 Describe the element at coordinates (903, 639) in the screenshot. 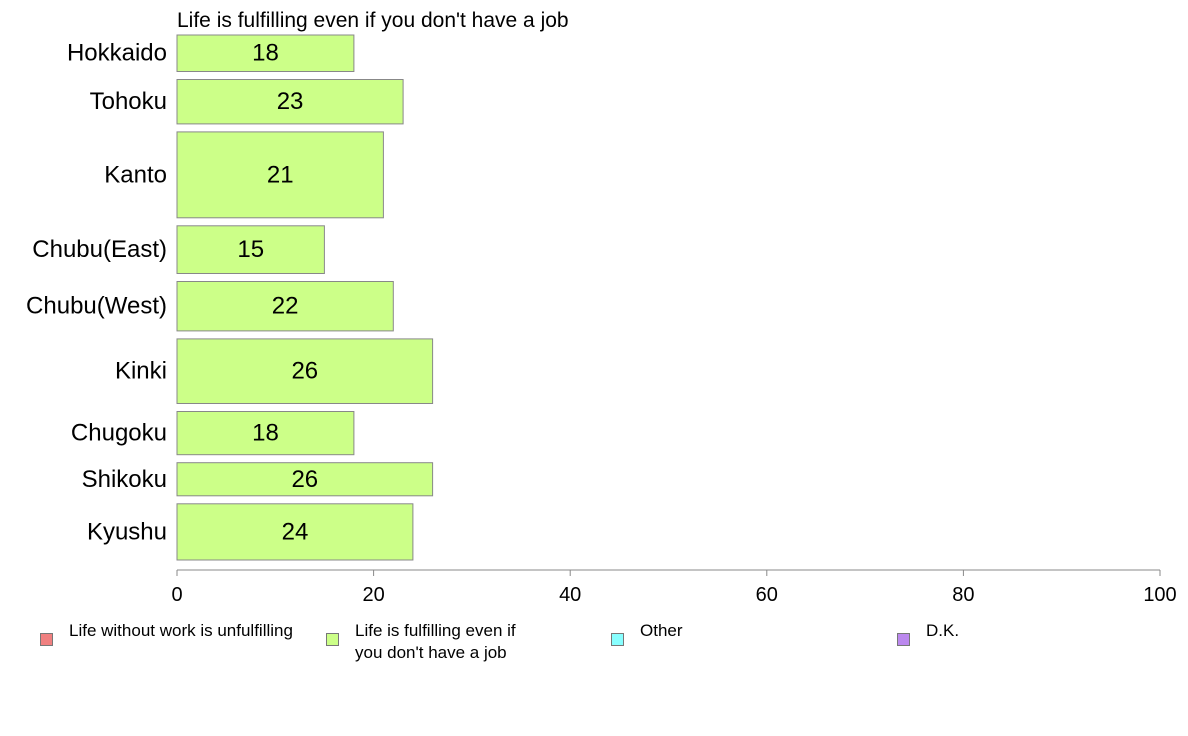

I see `legend-swatch-dk` at that location.